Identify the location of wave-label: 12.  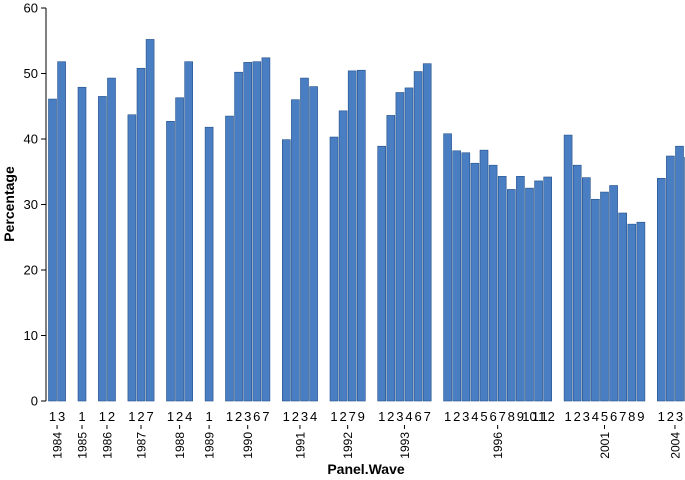
(547, 416).